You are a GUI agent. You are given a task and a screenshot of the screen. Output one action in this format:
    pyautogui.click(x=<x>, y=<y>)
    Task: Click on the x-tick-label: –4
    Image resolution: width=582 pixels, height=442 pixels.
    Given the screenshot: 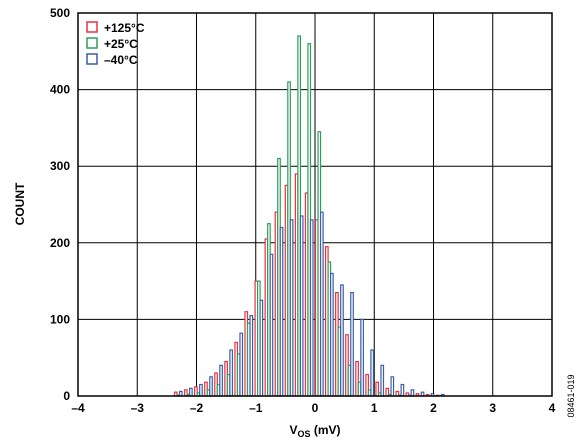 What is the action you would take?
    pyautogui.click(x=78, y=408)
    